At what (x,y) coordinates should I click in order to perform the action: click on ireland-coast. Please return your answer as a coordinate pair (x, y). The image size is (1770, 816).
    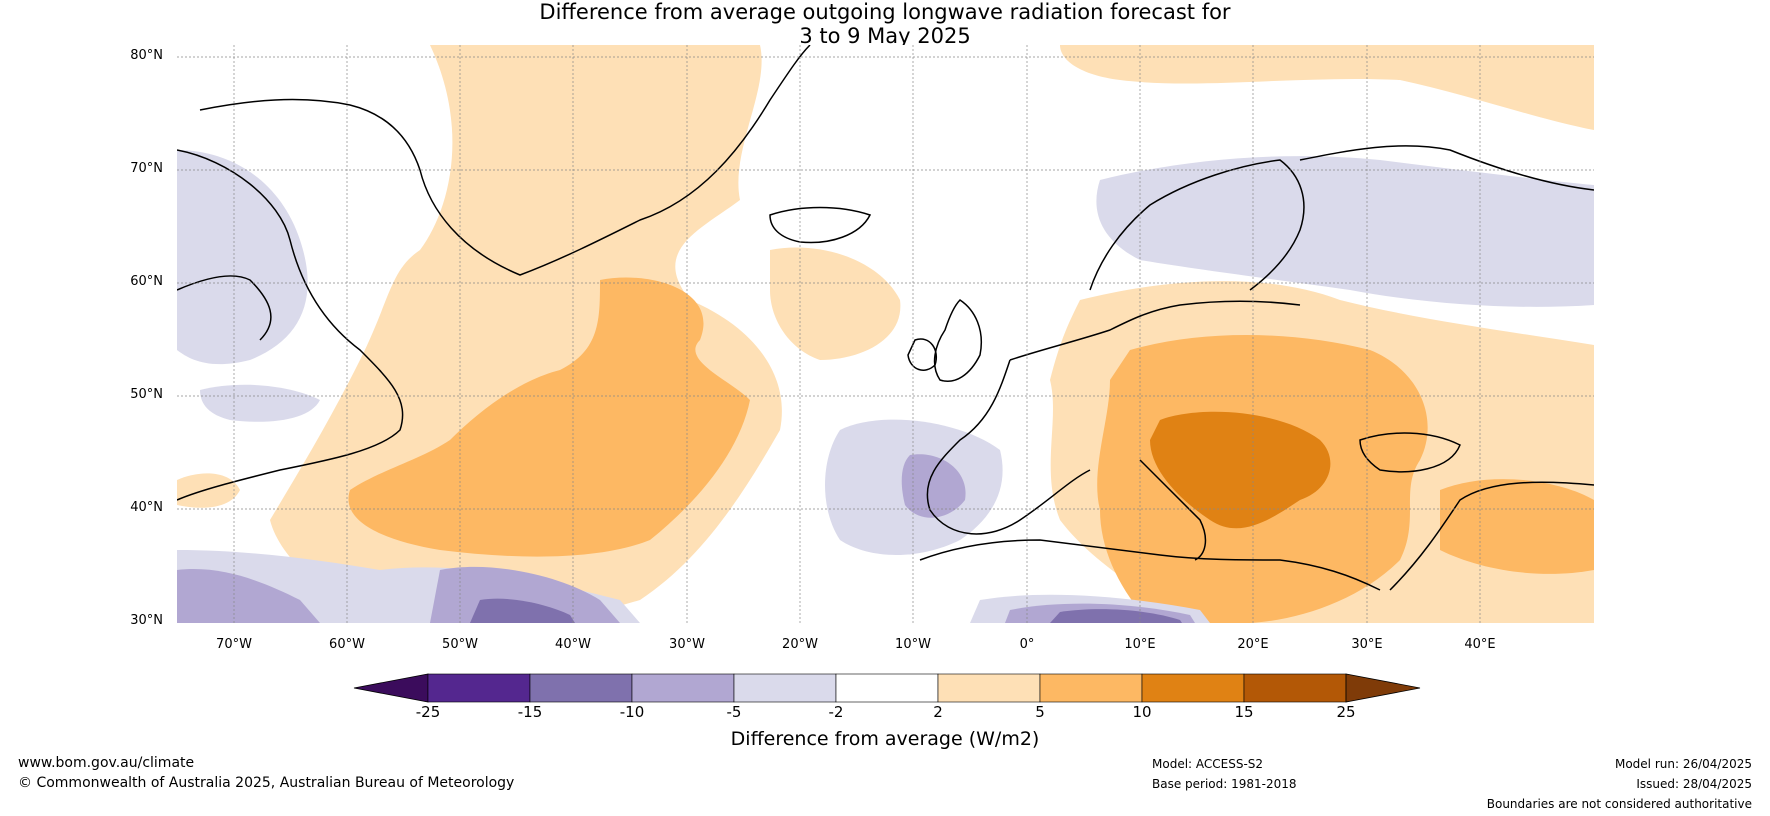
    Looking at the image, I should click on (922, 354).